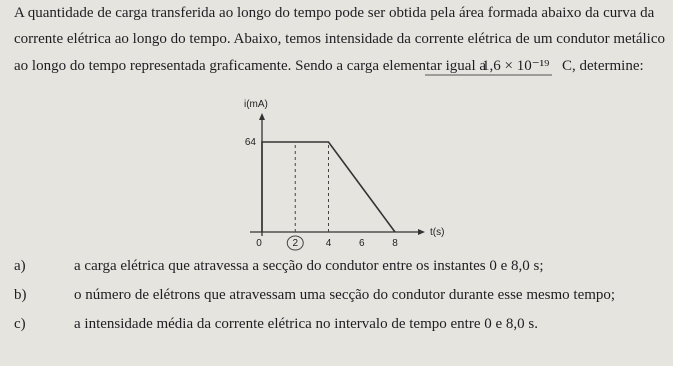  Describe the element at coordinates (395, 243) in the screenshot. I see `x-tick-label: 8` at that location.